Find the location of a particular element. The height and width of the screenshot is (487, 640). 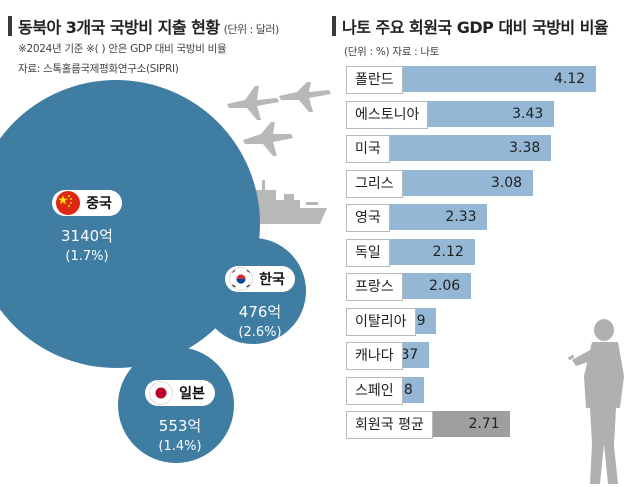

bar-label: 그리스 is located at coordinates (374, 183).